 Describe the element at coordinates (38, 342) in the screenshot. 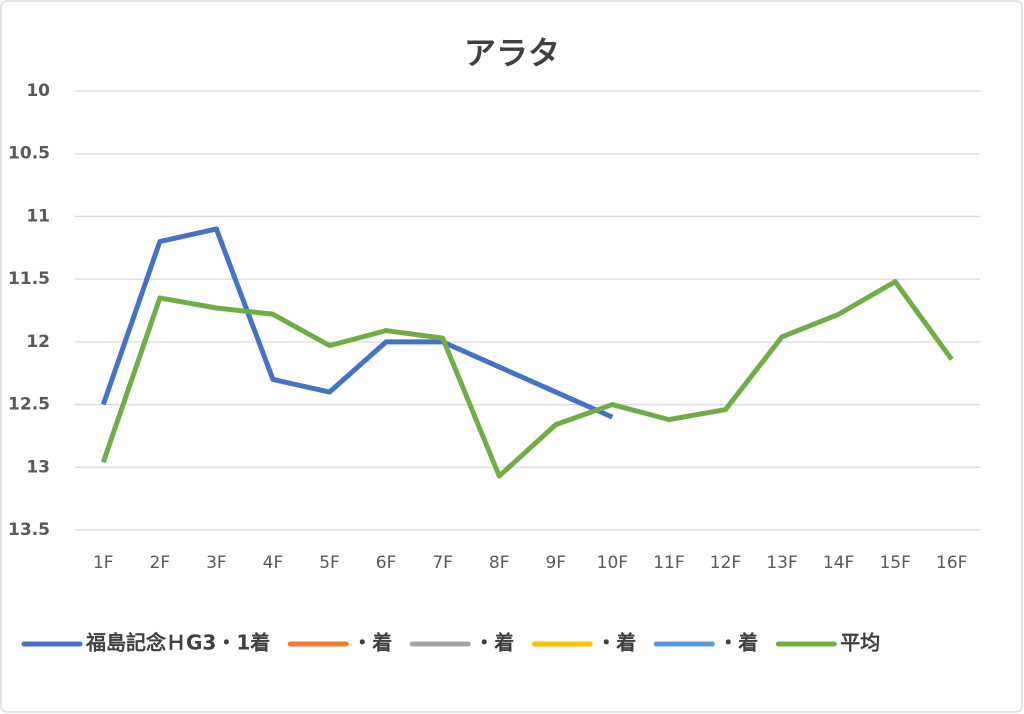

I see `y-tick-label: 12` at that location.